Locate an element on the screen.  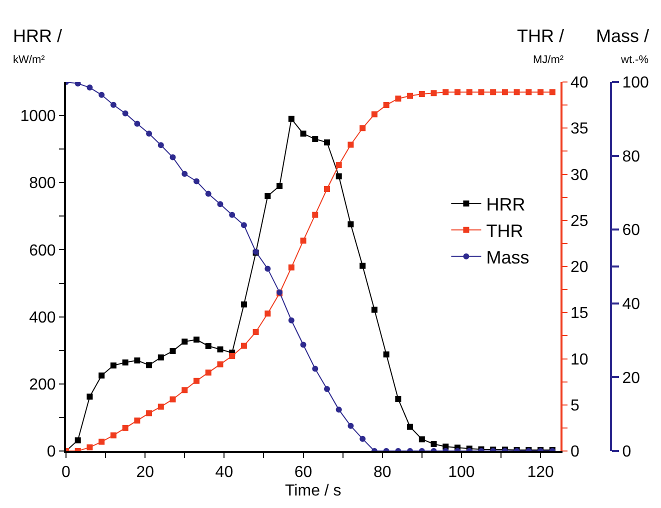
y-axis-title: HRR / kW/m² is located at coordinates (37, 46).